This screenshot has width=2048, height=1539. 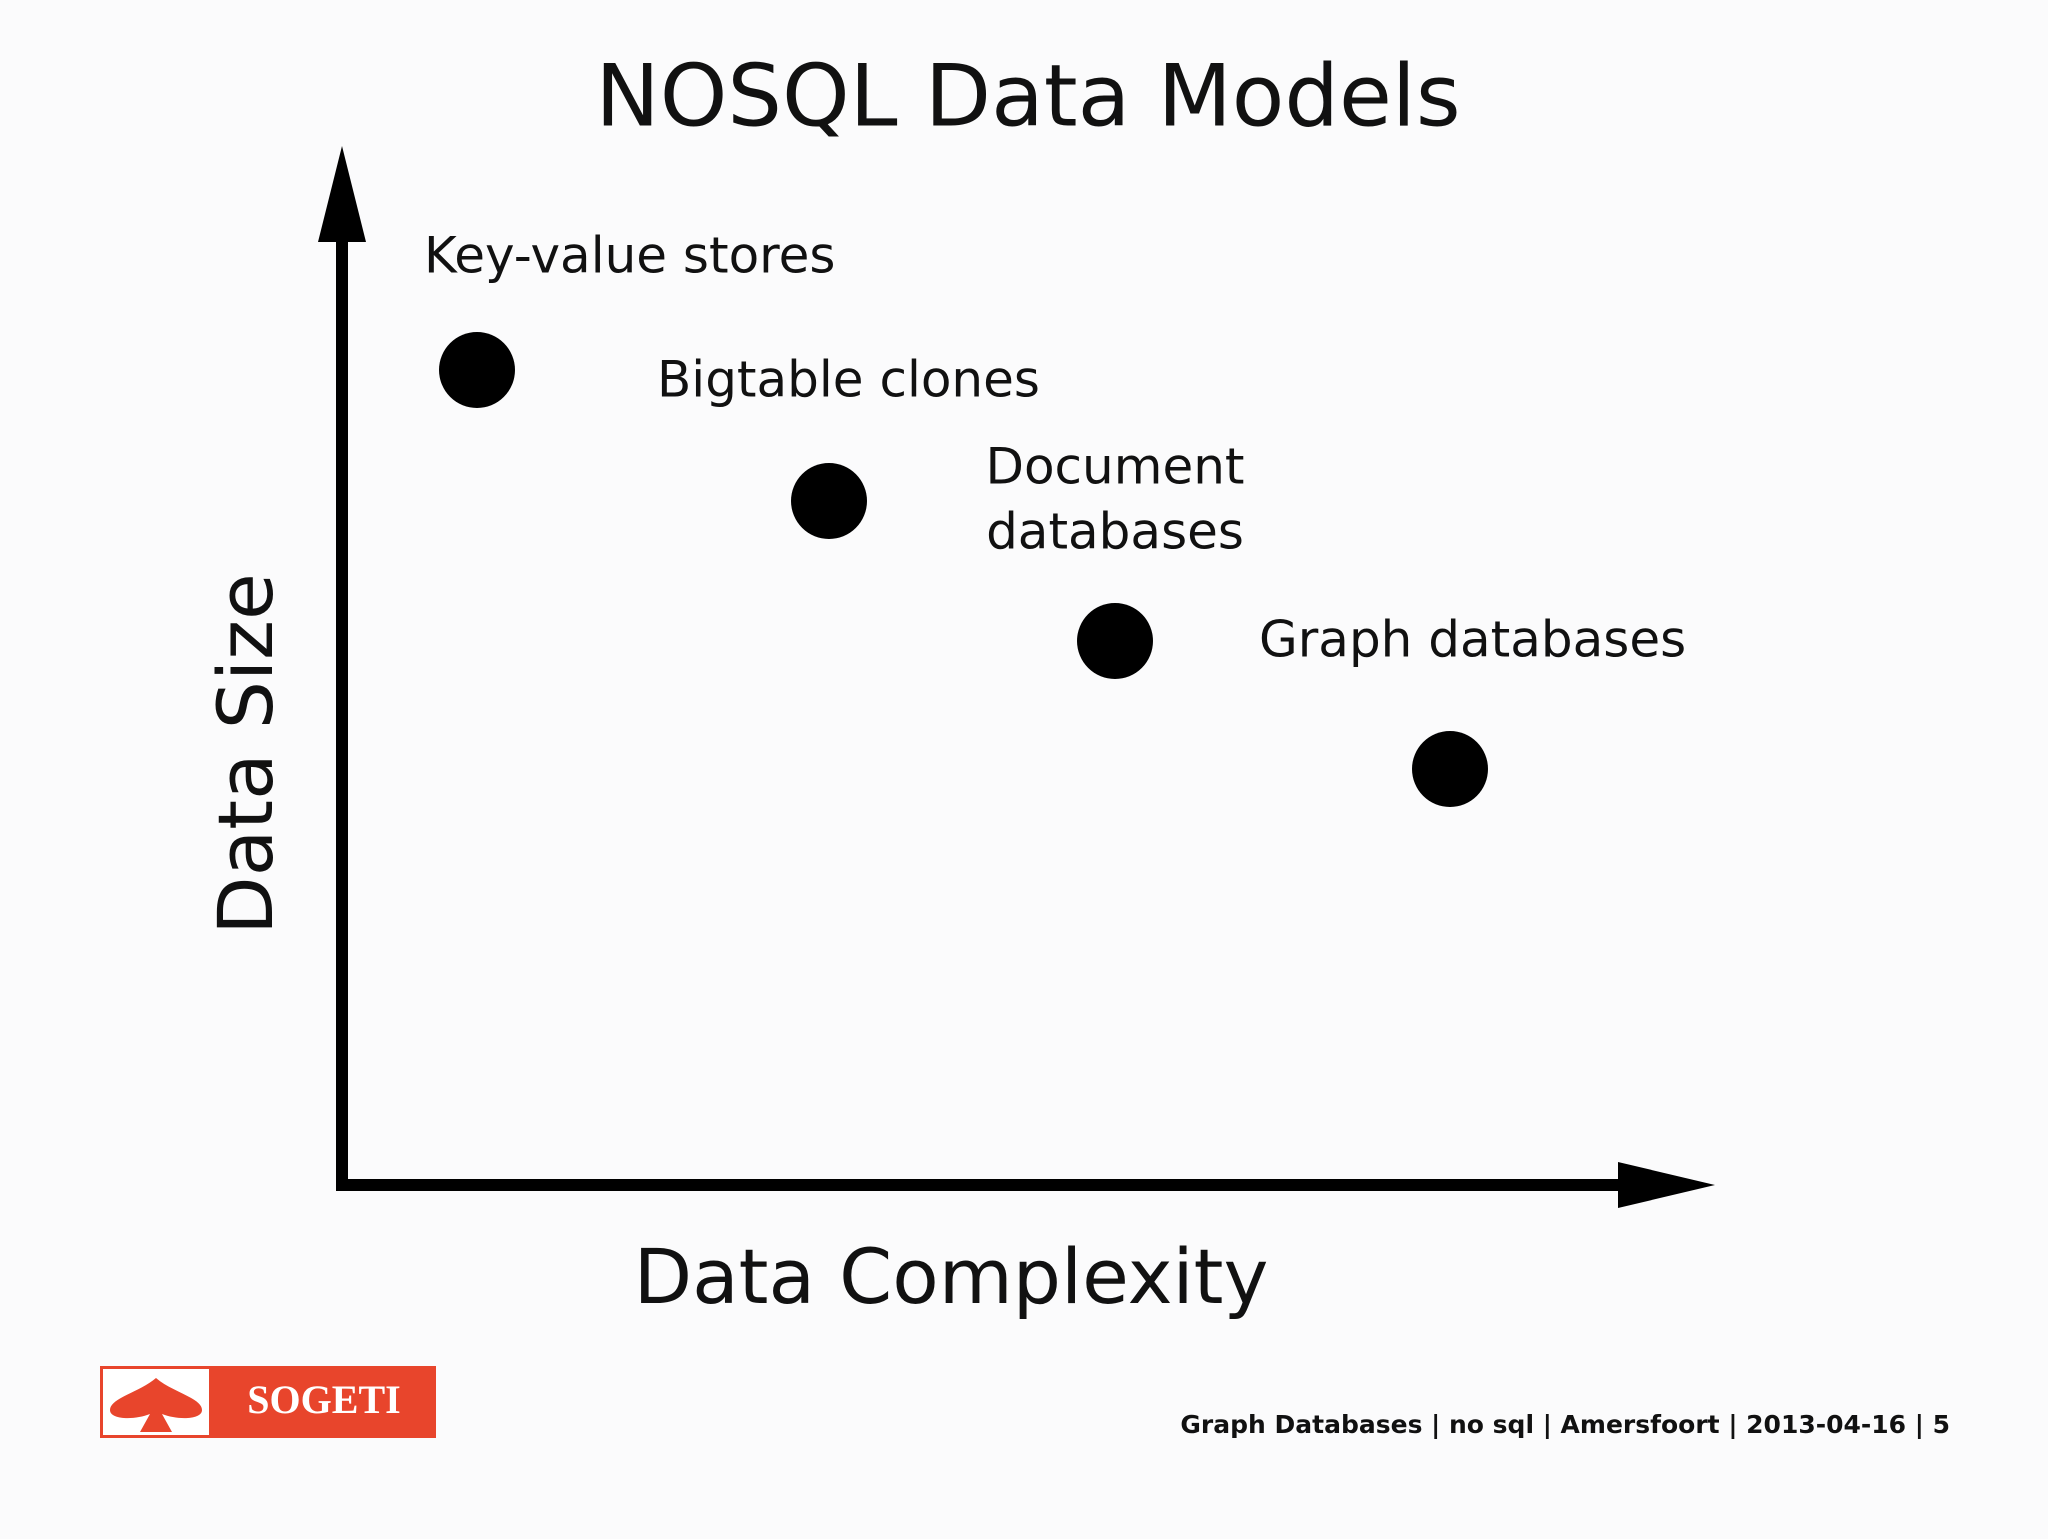 What do you see at coordinates (156, 1405) in the screenshot?
I see `logo-spade` at bounding box center [156, 1405].